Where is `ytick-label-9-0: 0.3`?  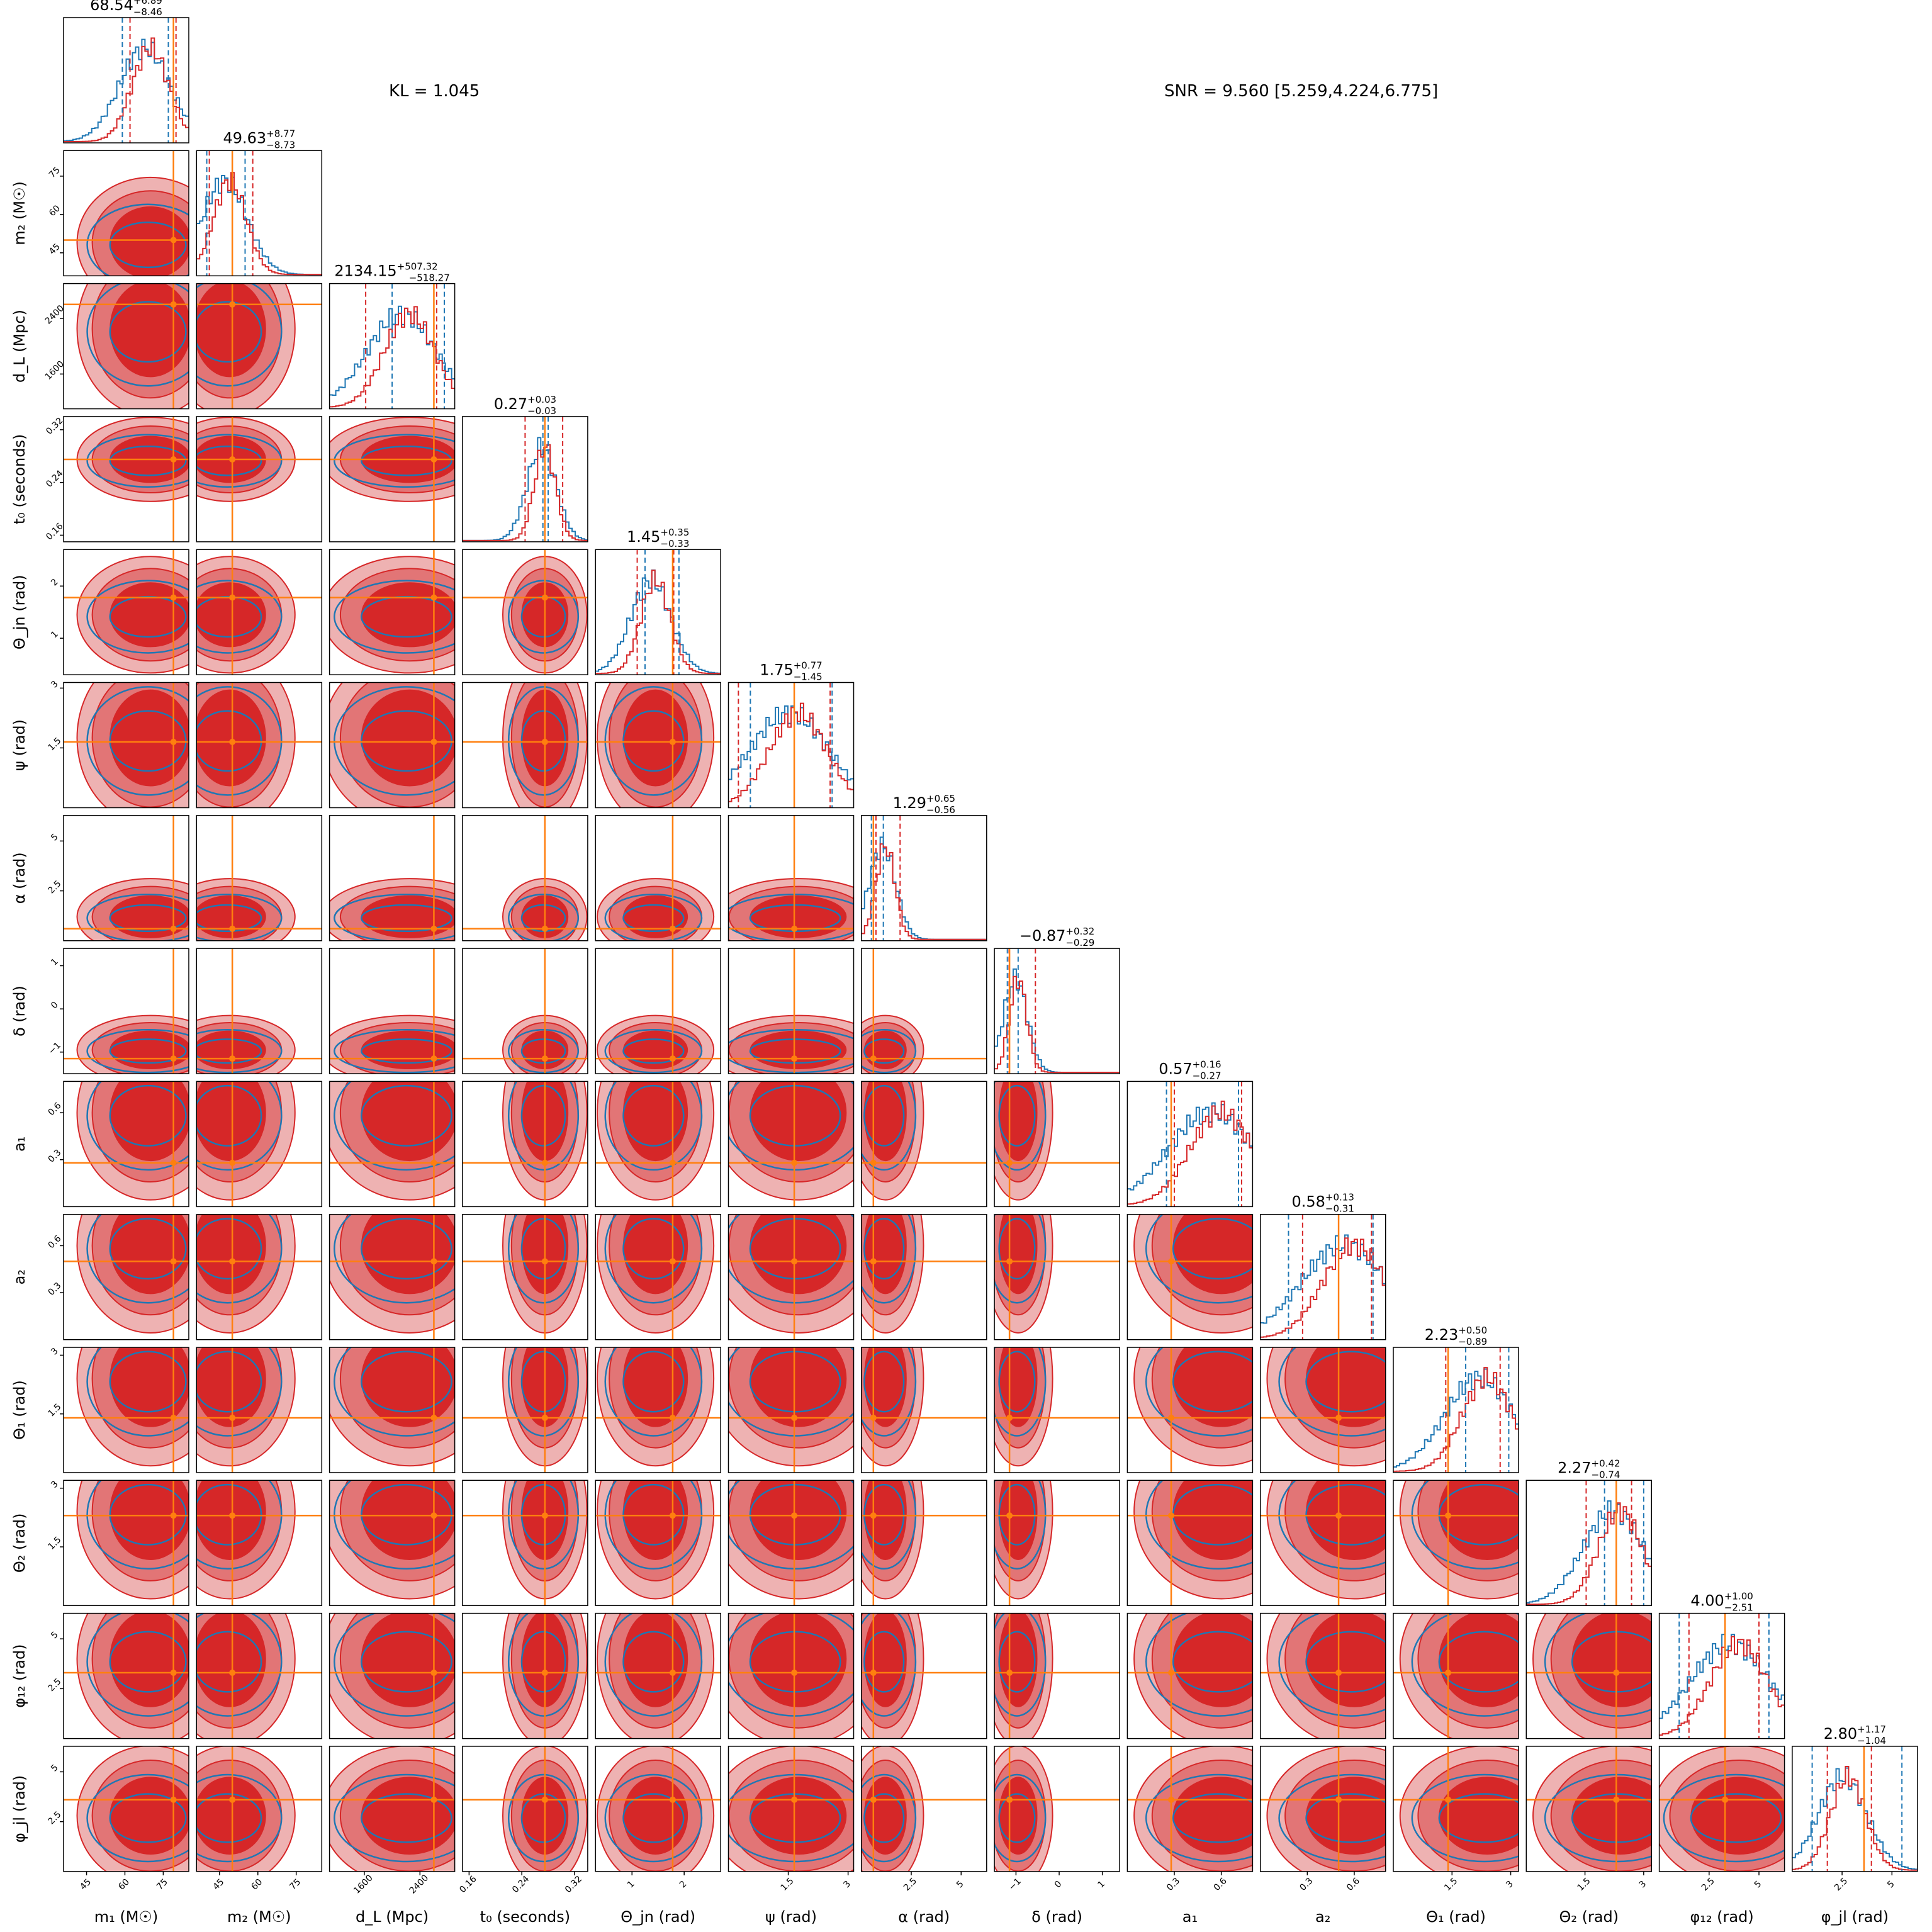 ytick-label-9-0: 0.3 is located at coordinates (54, 1289).